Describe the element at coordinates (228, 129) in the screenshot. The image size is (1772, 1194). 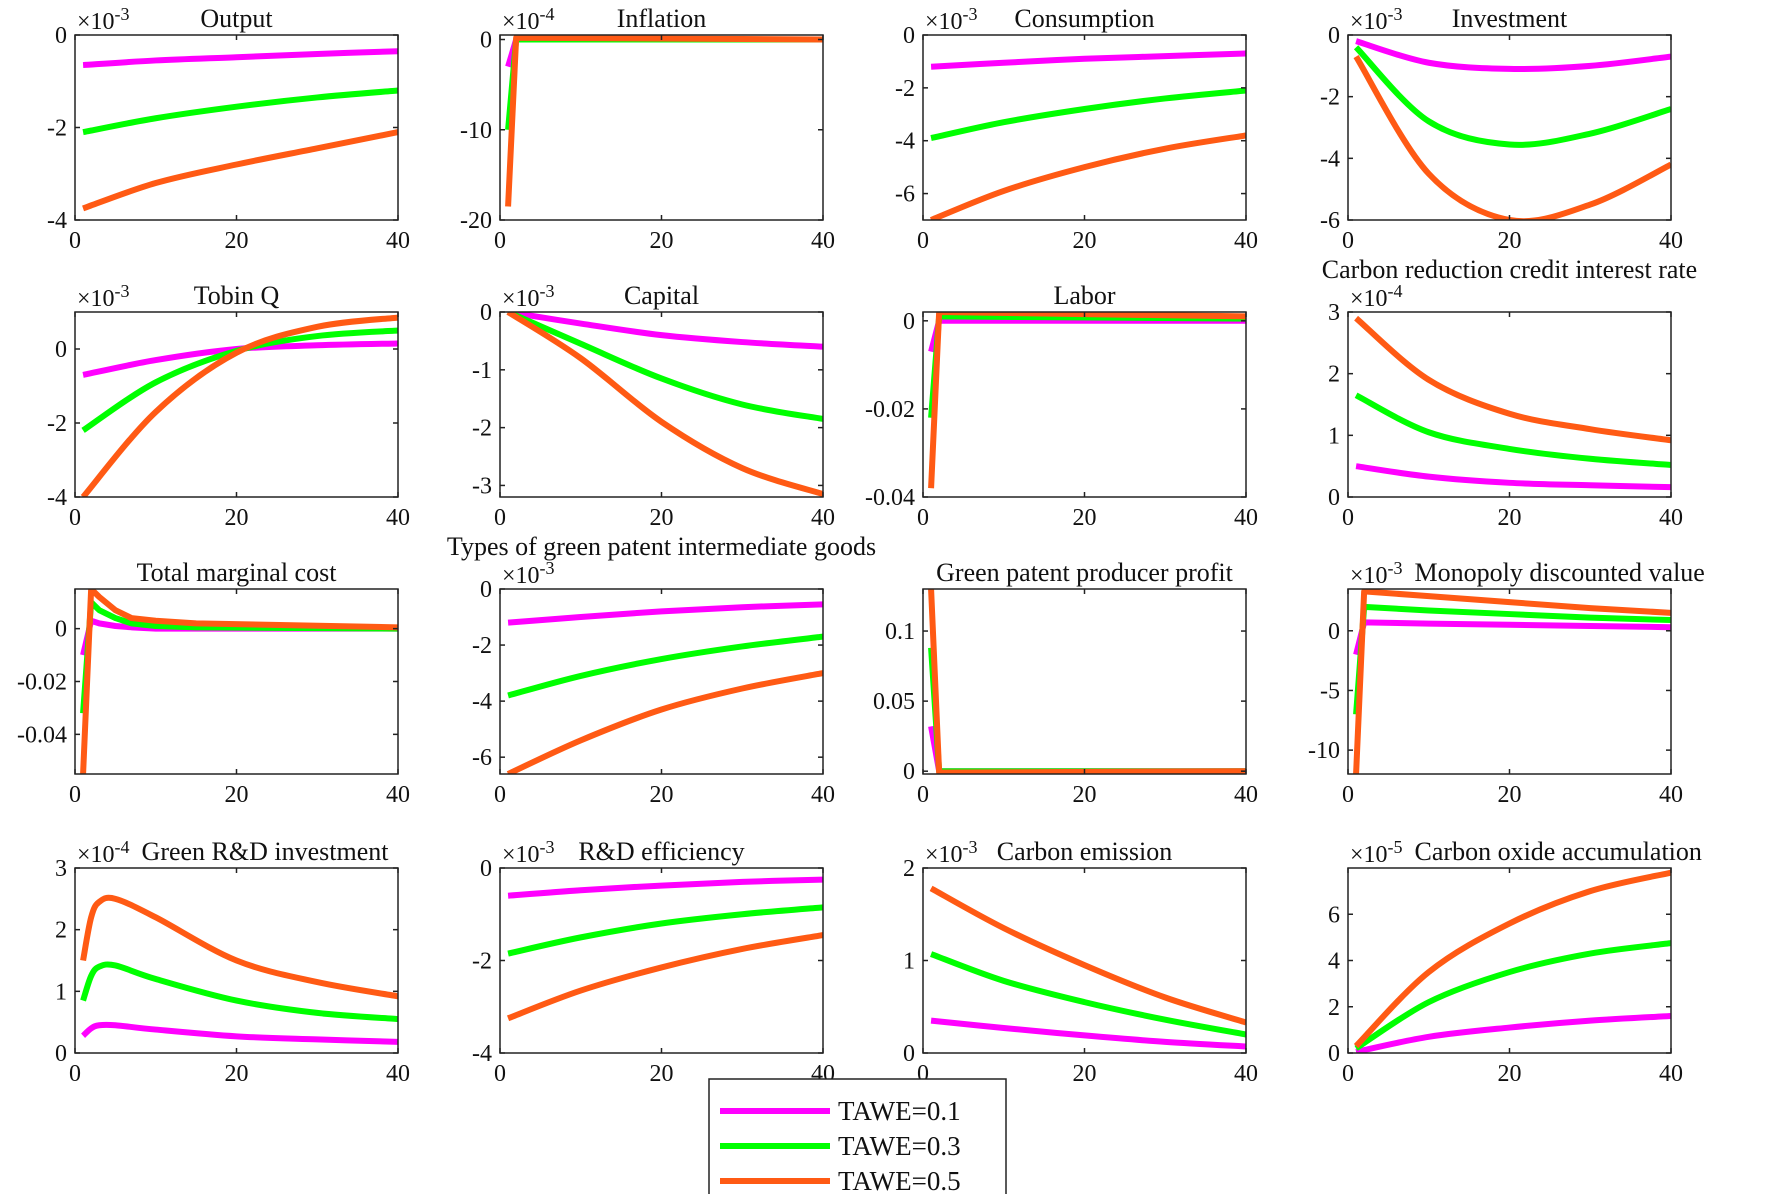
I see `subplot: 0 20 40 0 -2 -4 ×10⁻³ Output` at that location.